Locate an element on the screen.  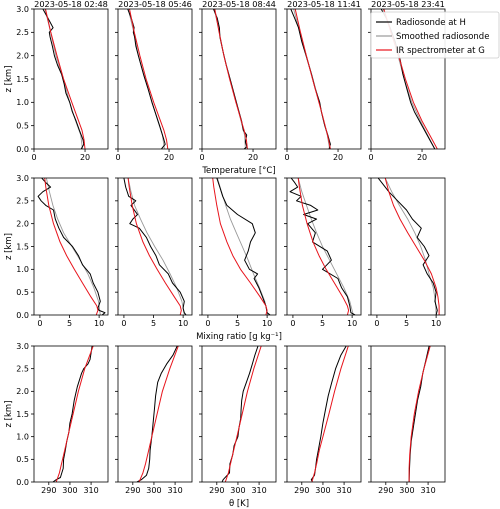
panel-temperature-2: 0 20 2023-05-18 05:46 is located at coordinates (154, 81).